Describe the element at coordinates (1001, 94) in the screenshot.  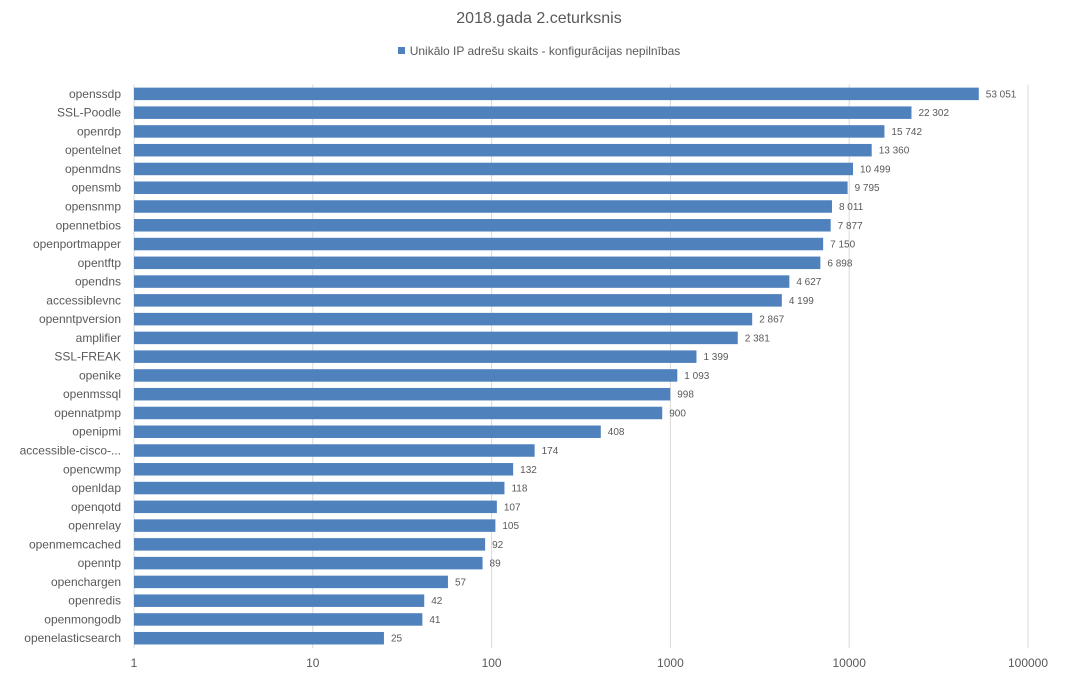
I see `value-label: 53 051` at that location.